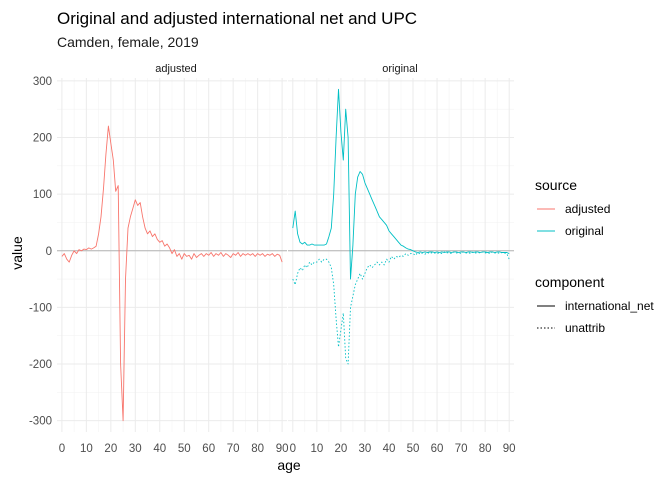 The width and height of the screenshot is (672, 480). I want to click on y-tick-label: 0, so click(49, 252).